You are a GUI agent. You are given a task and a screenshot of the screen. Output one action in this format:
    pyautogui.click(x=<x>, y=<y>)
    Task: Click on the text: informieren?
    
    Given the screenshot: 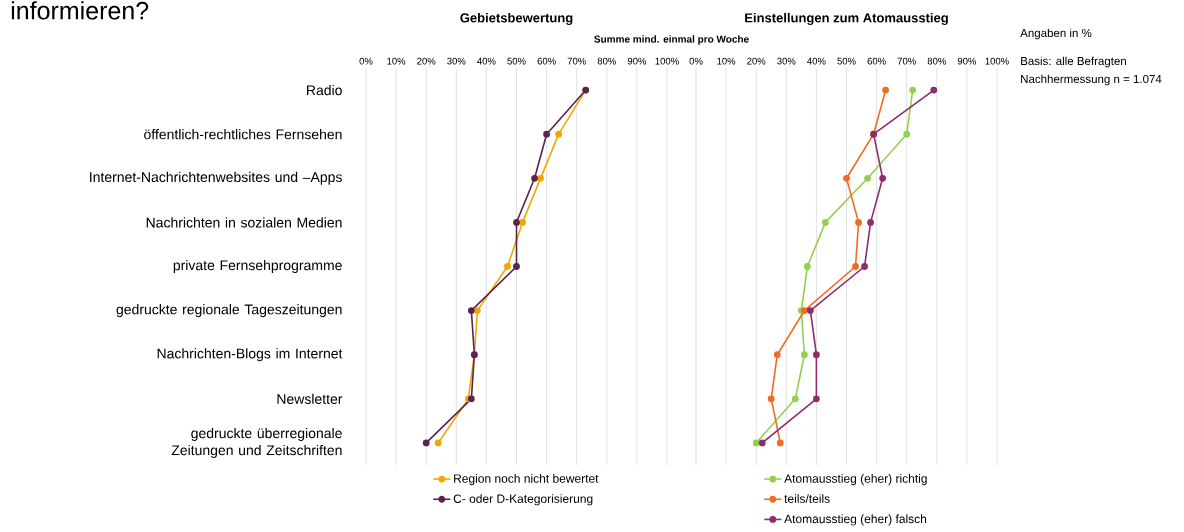 What is the action you would take?
    pyautogui.click(x=80, y=10)
    